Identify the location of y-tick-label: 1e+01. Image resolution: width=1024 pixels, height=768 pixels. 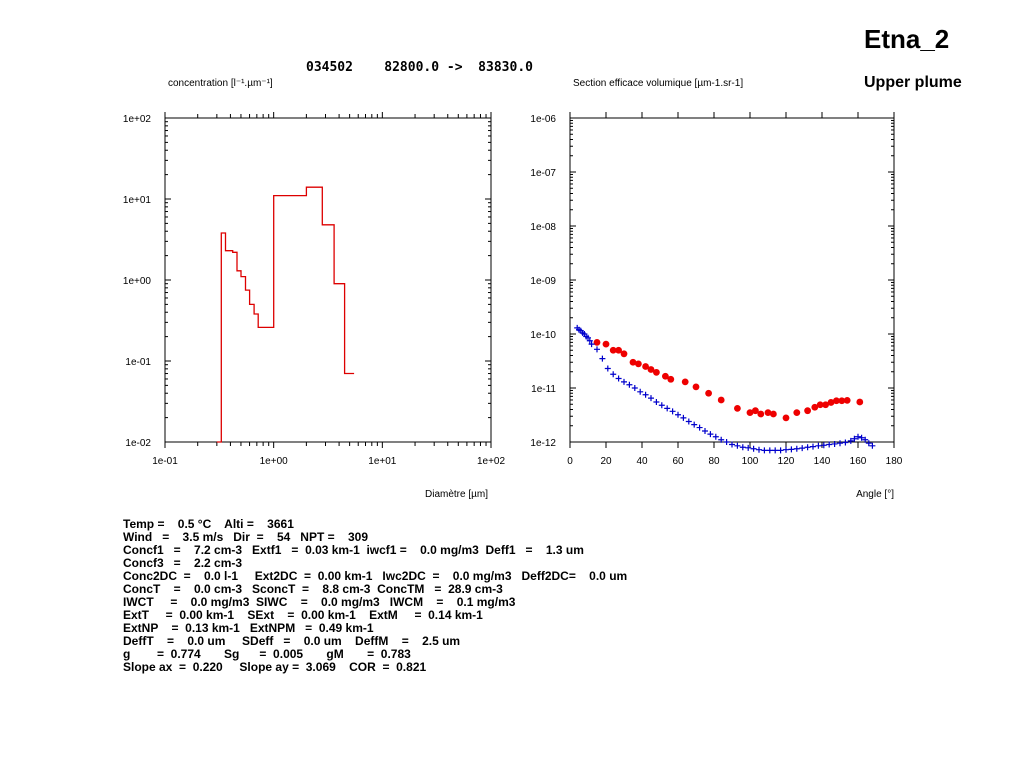
(137, 200).